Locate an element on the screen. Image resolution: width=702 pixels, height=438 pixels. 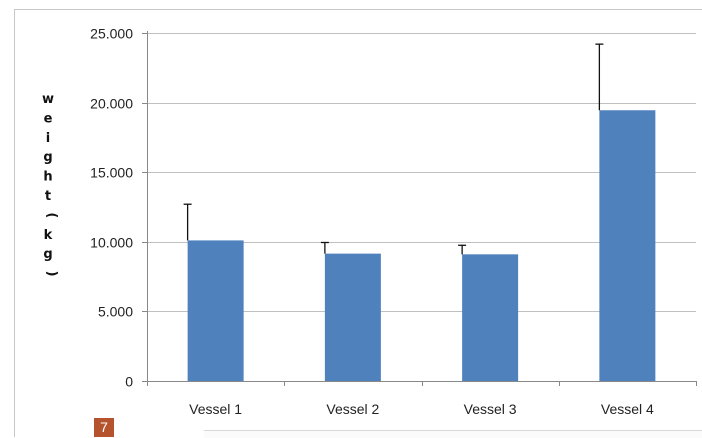
x-tick-label: Vessel 3 is located at coordinates (490, 409).